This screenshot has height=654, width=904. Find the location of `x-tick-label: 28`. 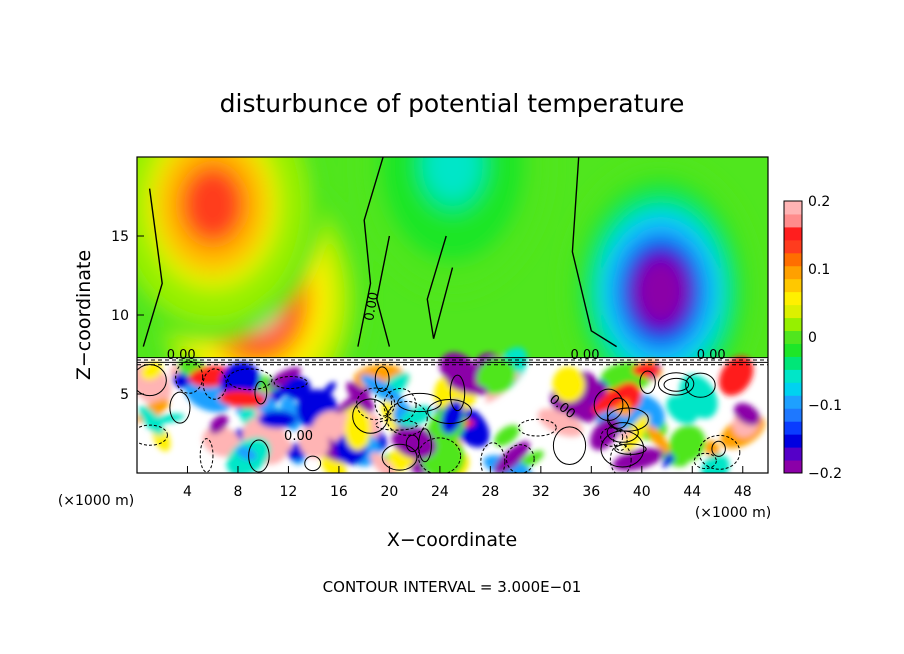

x-tick-label: 28 is located at coordinates (490, 492).